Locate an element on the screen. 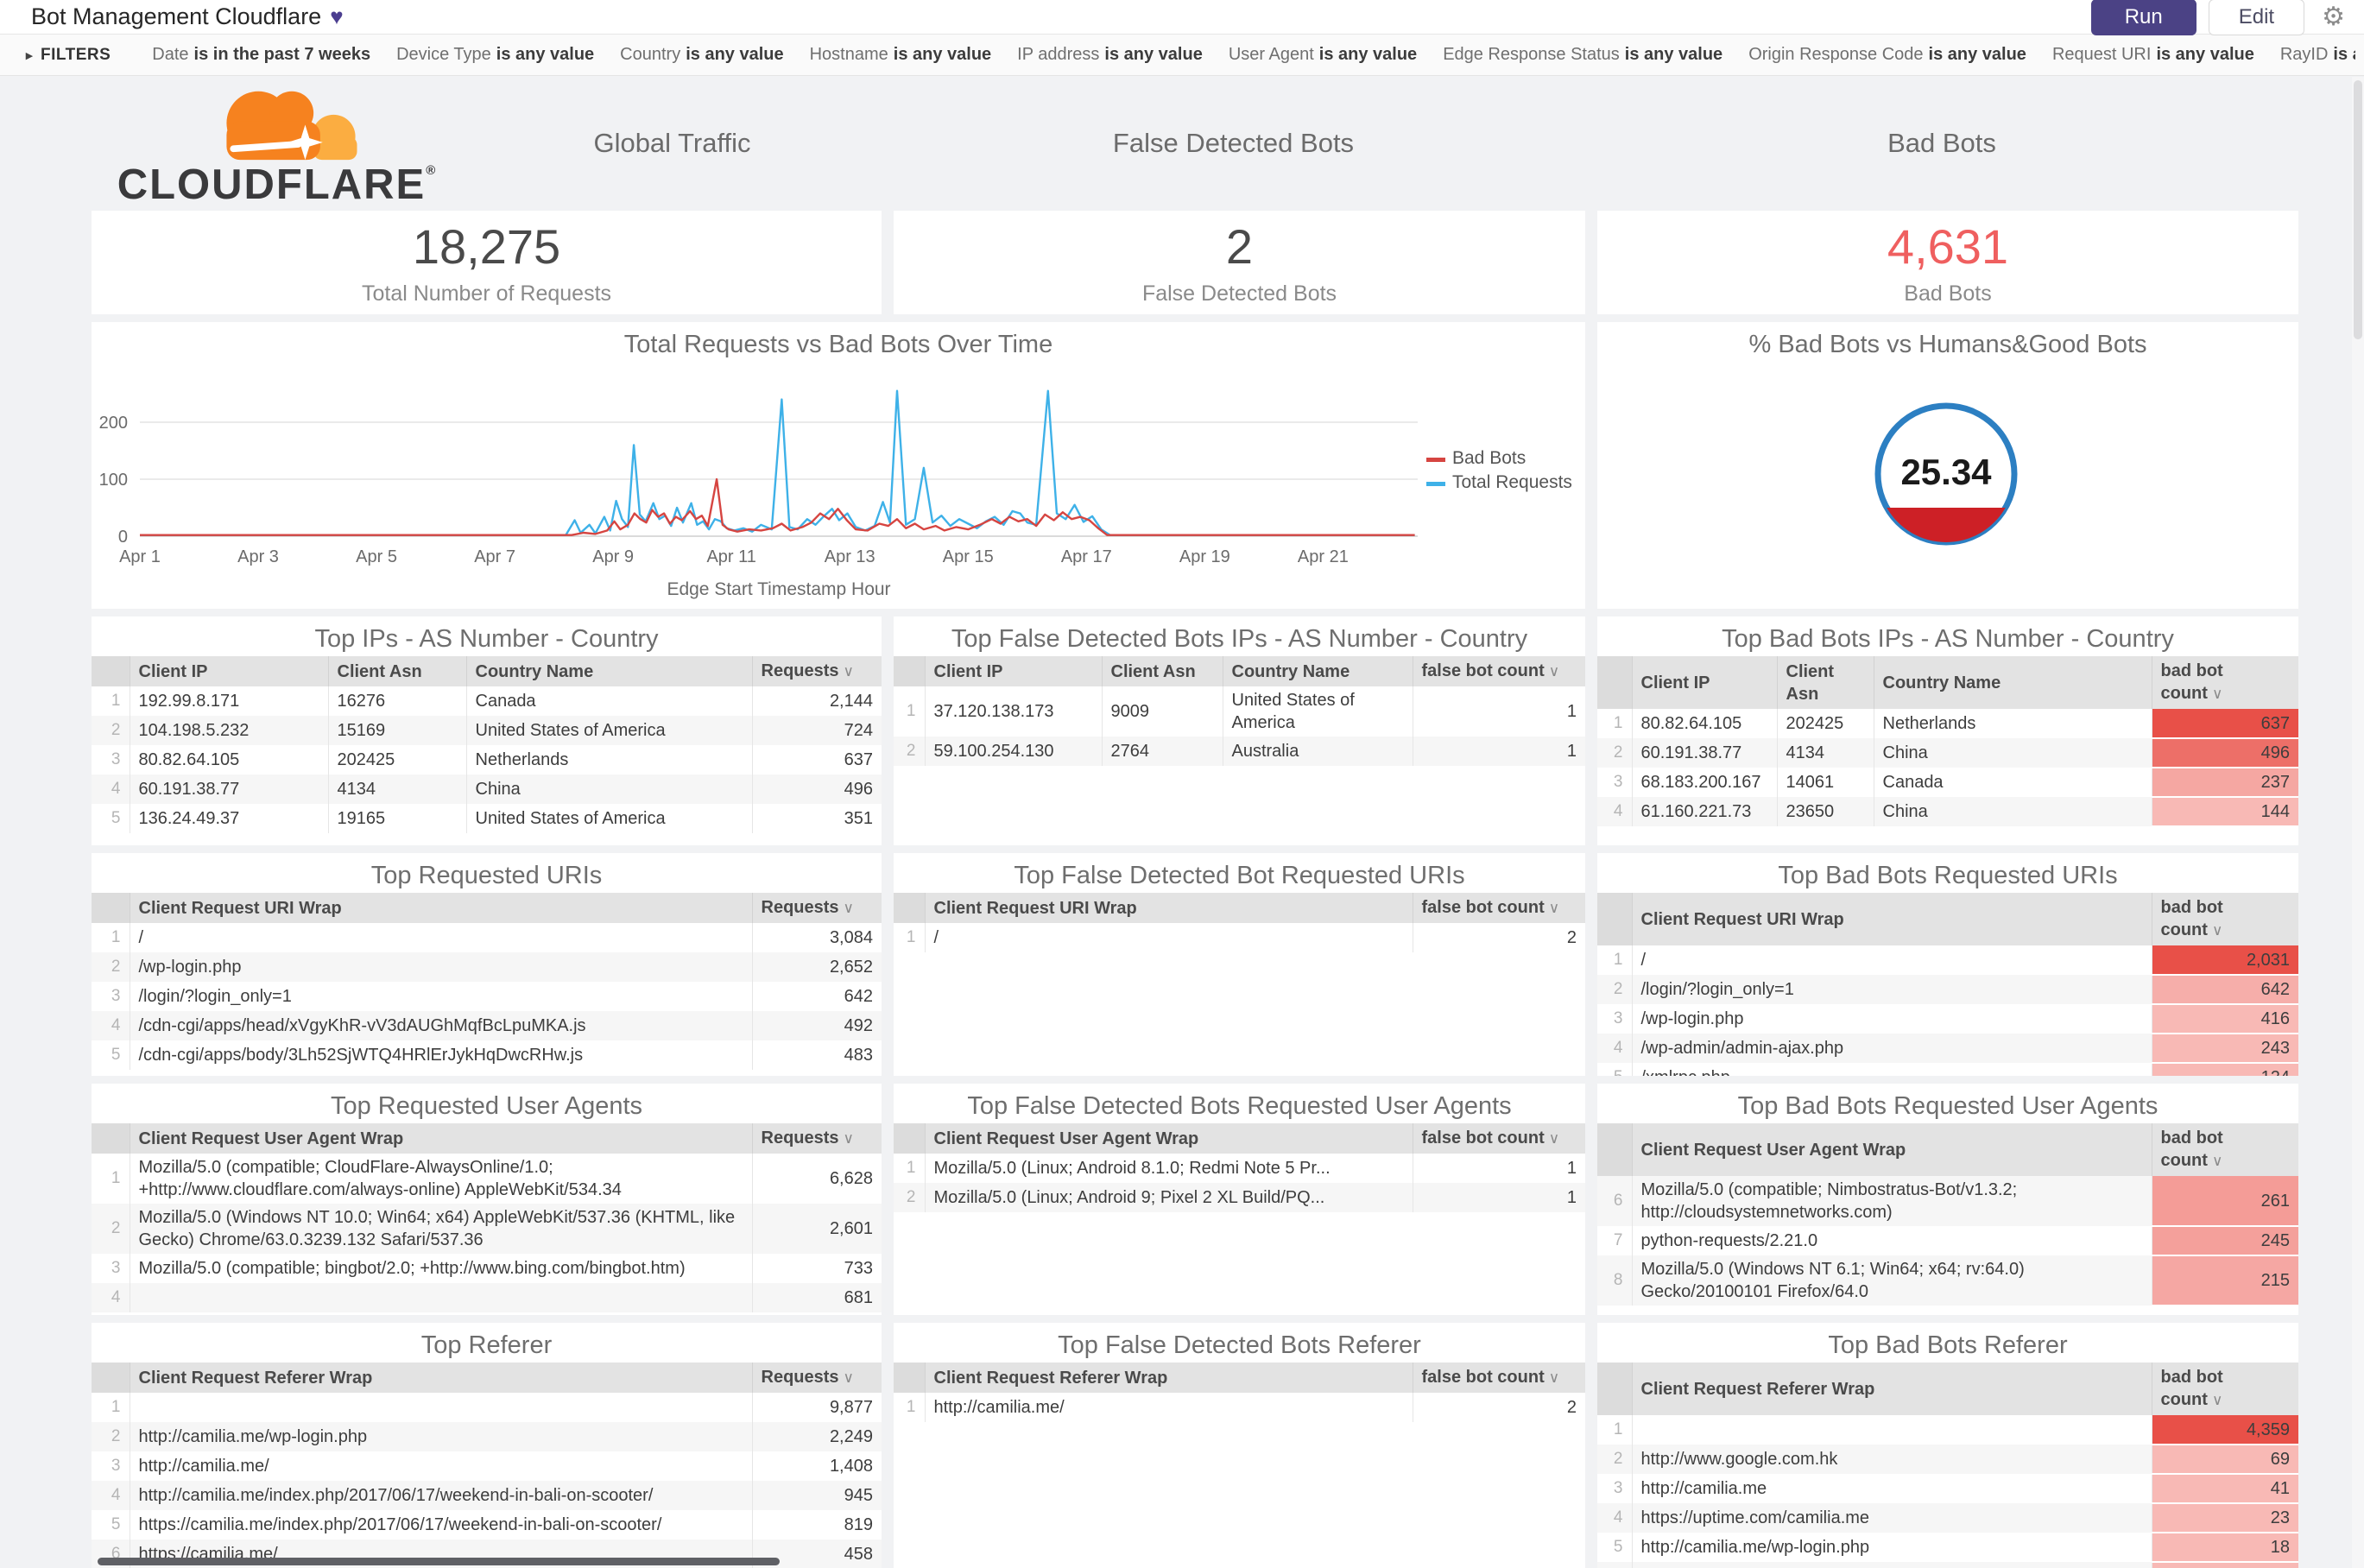 The height and width of the screenshot is (1568, 2364). filter-item: User Agent is any value is located at coordinates (1323, 55).